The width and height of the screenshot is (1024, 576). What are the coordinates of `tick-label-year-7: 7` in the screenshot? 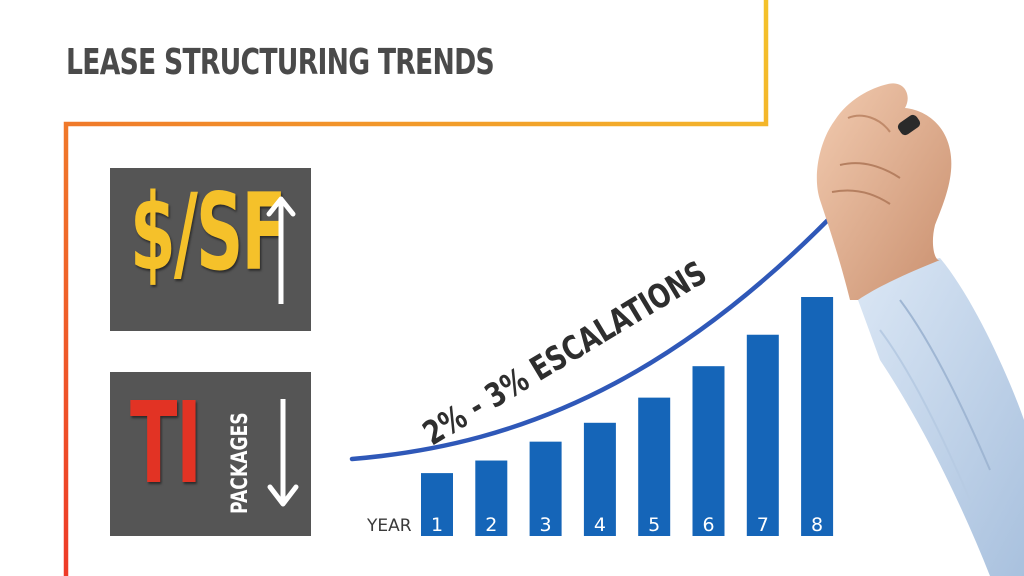 It's located at (763, 525).